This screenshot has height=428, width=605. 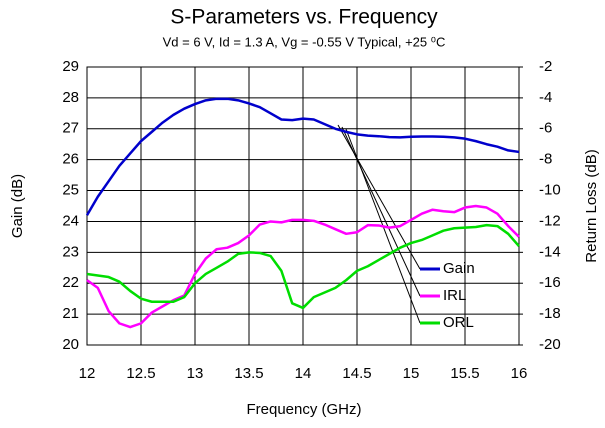 What do you see at coordinates (140, 373) in the screenshot?
I see `x-tick-label: 12.5` at bounding box center [140, 373].